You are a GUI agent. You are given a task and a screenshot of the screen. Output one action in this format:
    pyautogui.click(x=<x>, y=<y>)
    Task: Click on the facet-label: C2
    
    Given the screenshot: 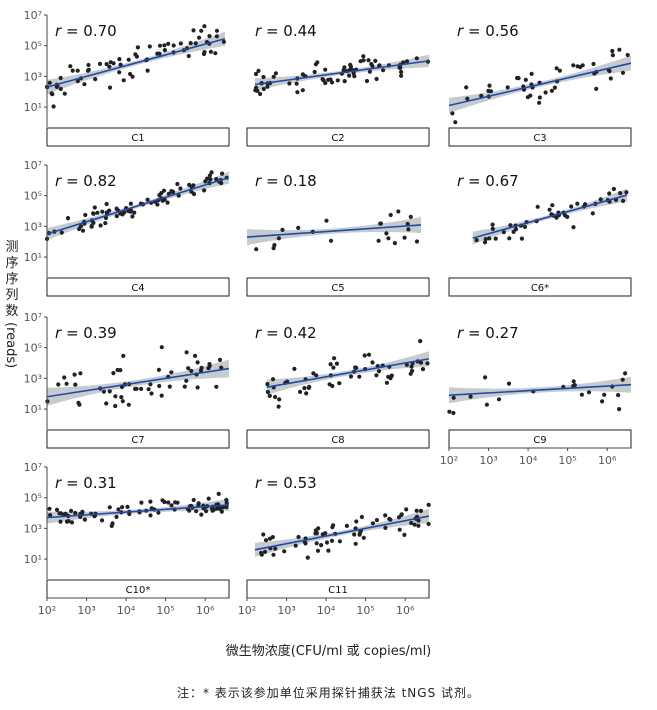 What is the action you would take?
    pyautogui.click(x=337, y=138)
    